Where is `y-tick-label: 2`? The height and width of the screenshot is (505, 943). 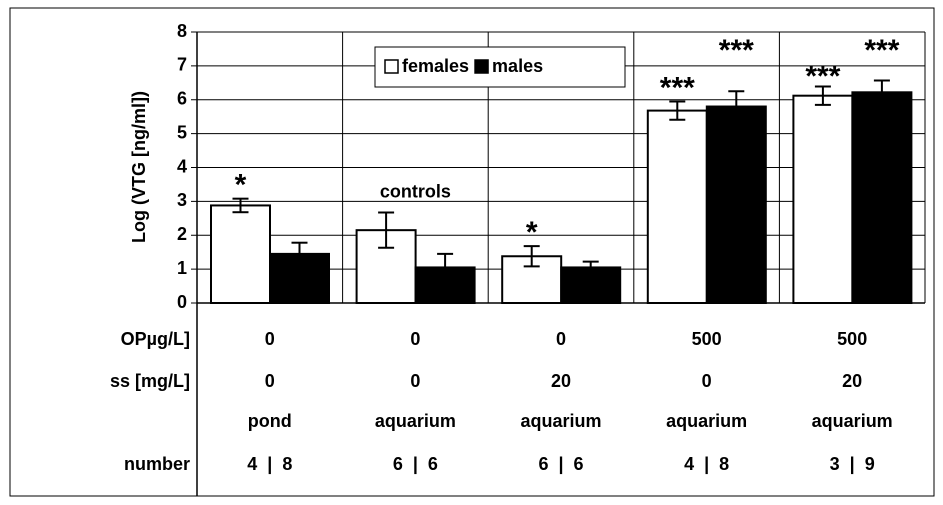
y-tick-label: 2 is located at coordinates (182, 234).